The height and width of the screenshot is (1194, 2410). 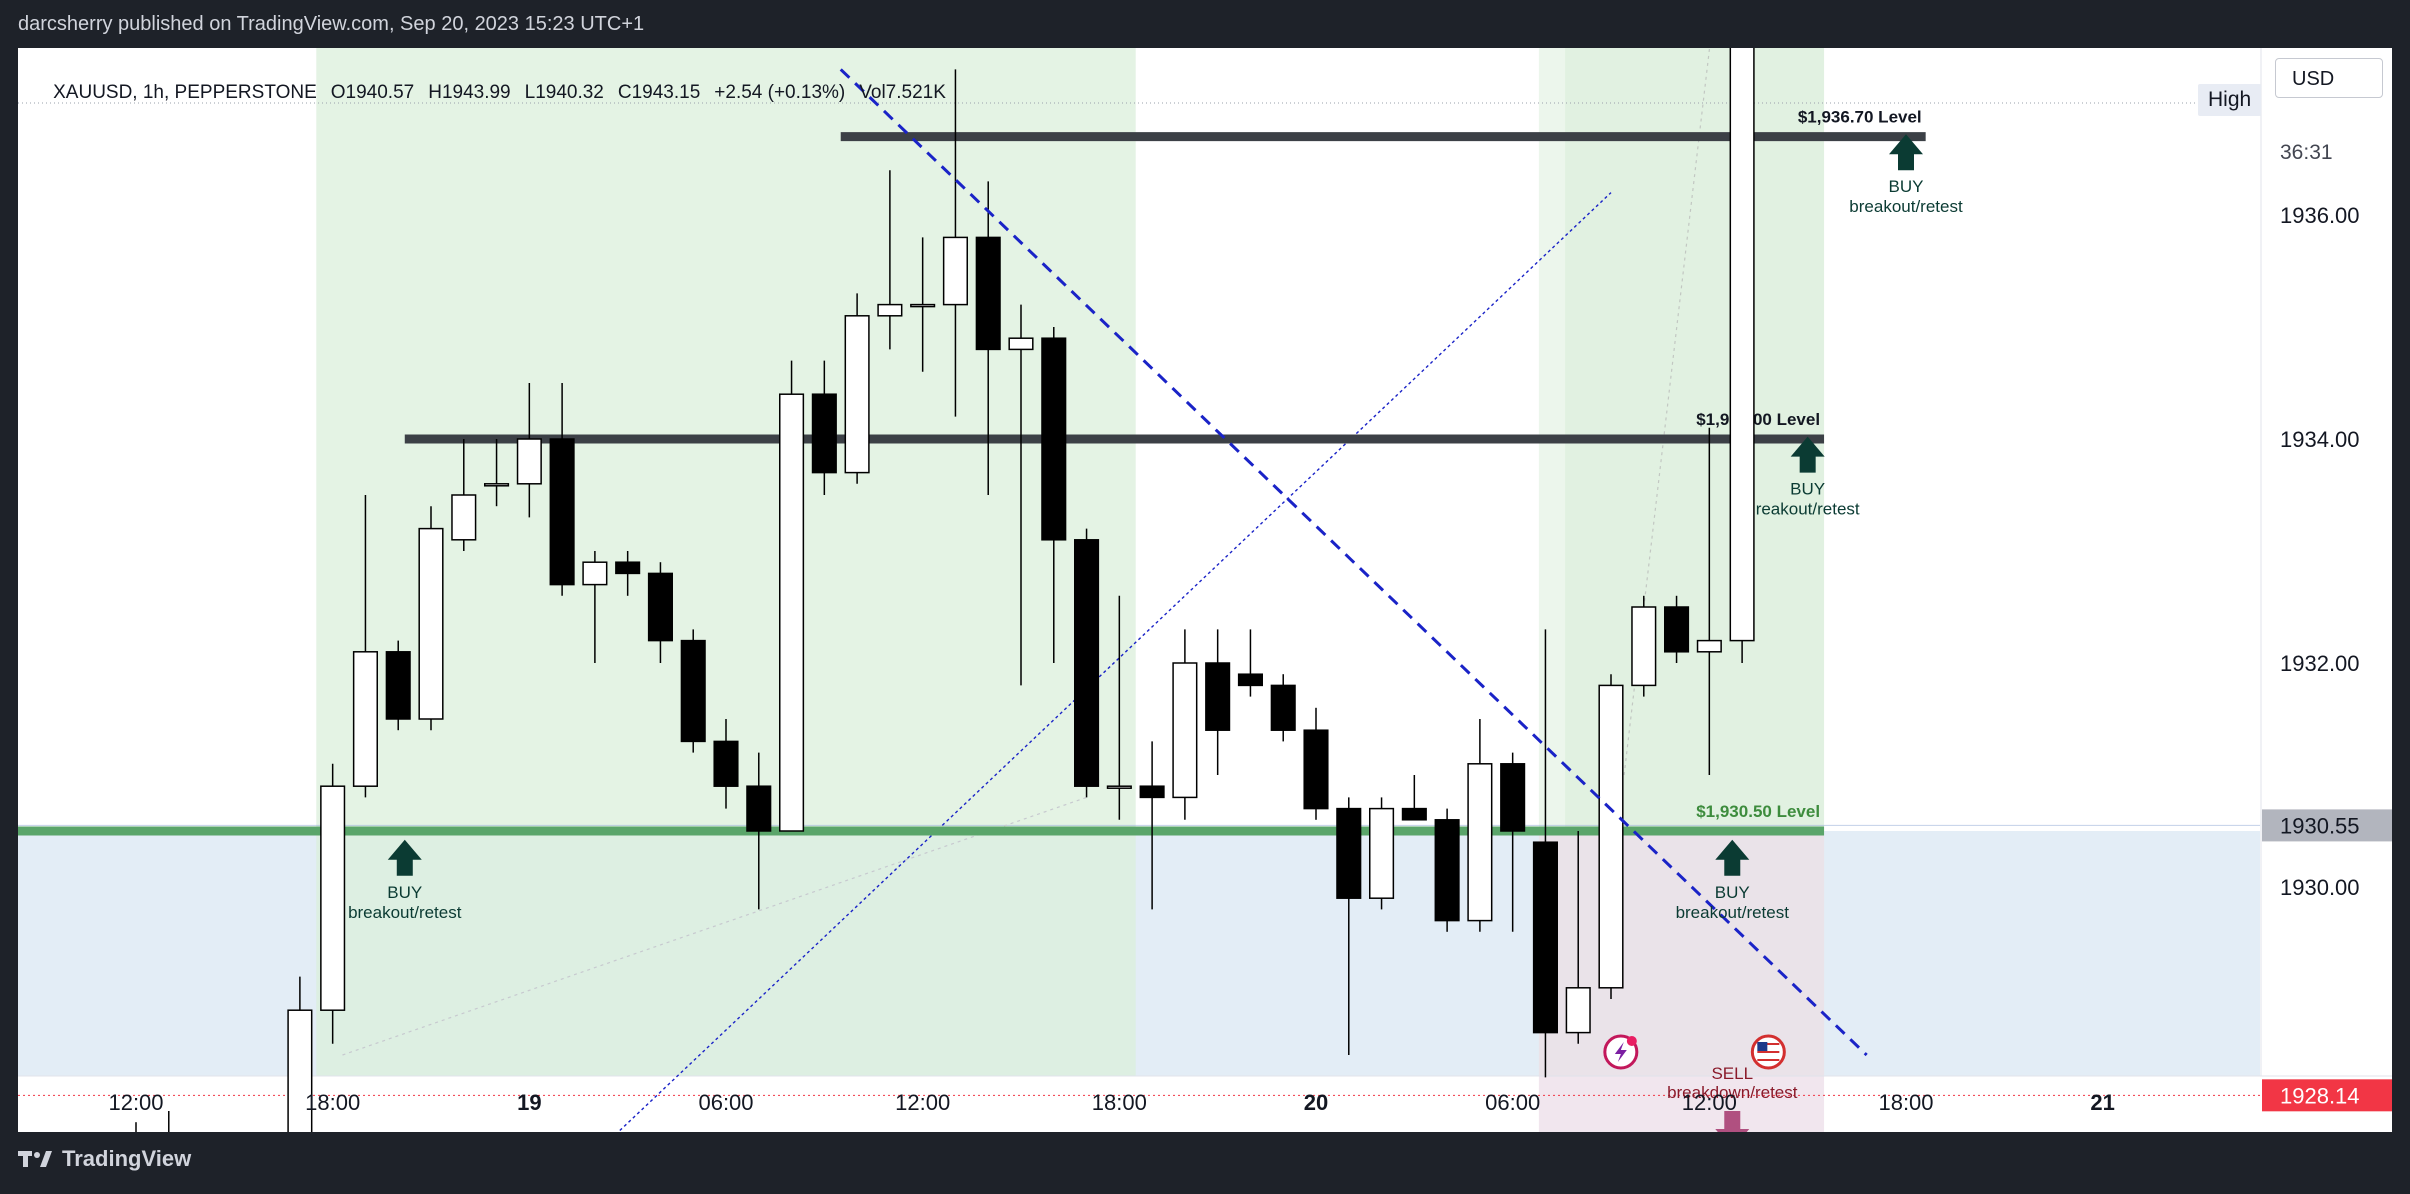 I want to click on tradingview-logo: TradingView, so click(x=104, y=1159).